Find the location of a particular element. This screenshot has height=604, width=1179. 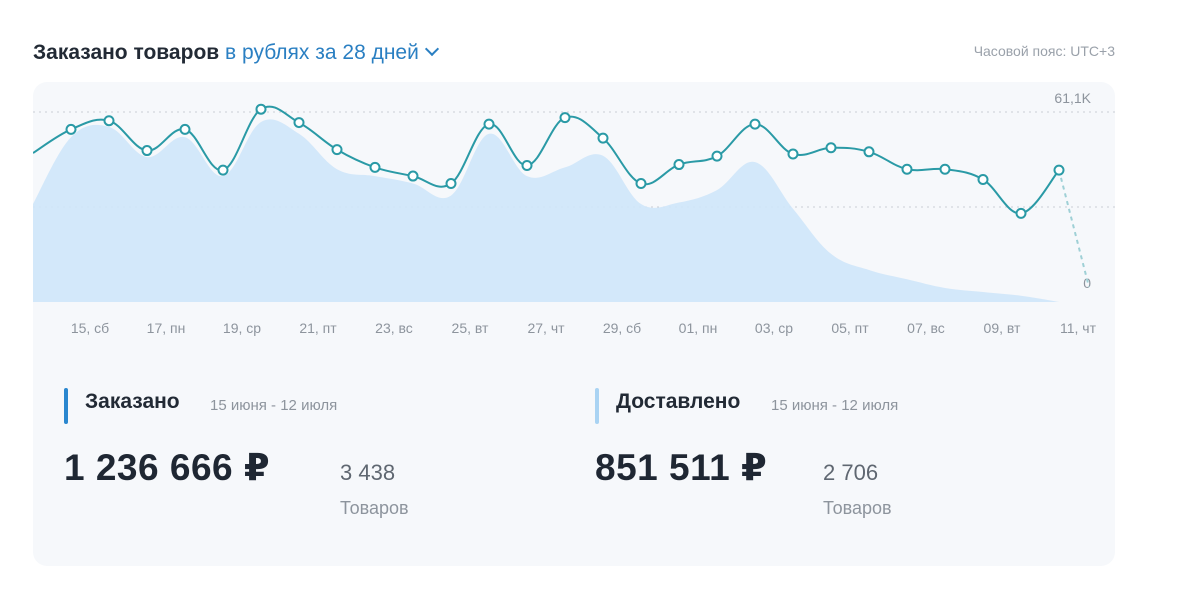

chart-title: Заказано товаров в рублях за 28 дней is located at coordinates (236, 53).